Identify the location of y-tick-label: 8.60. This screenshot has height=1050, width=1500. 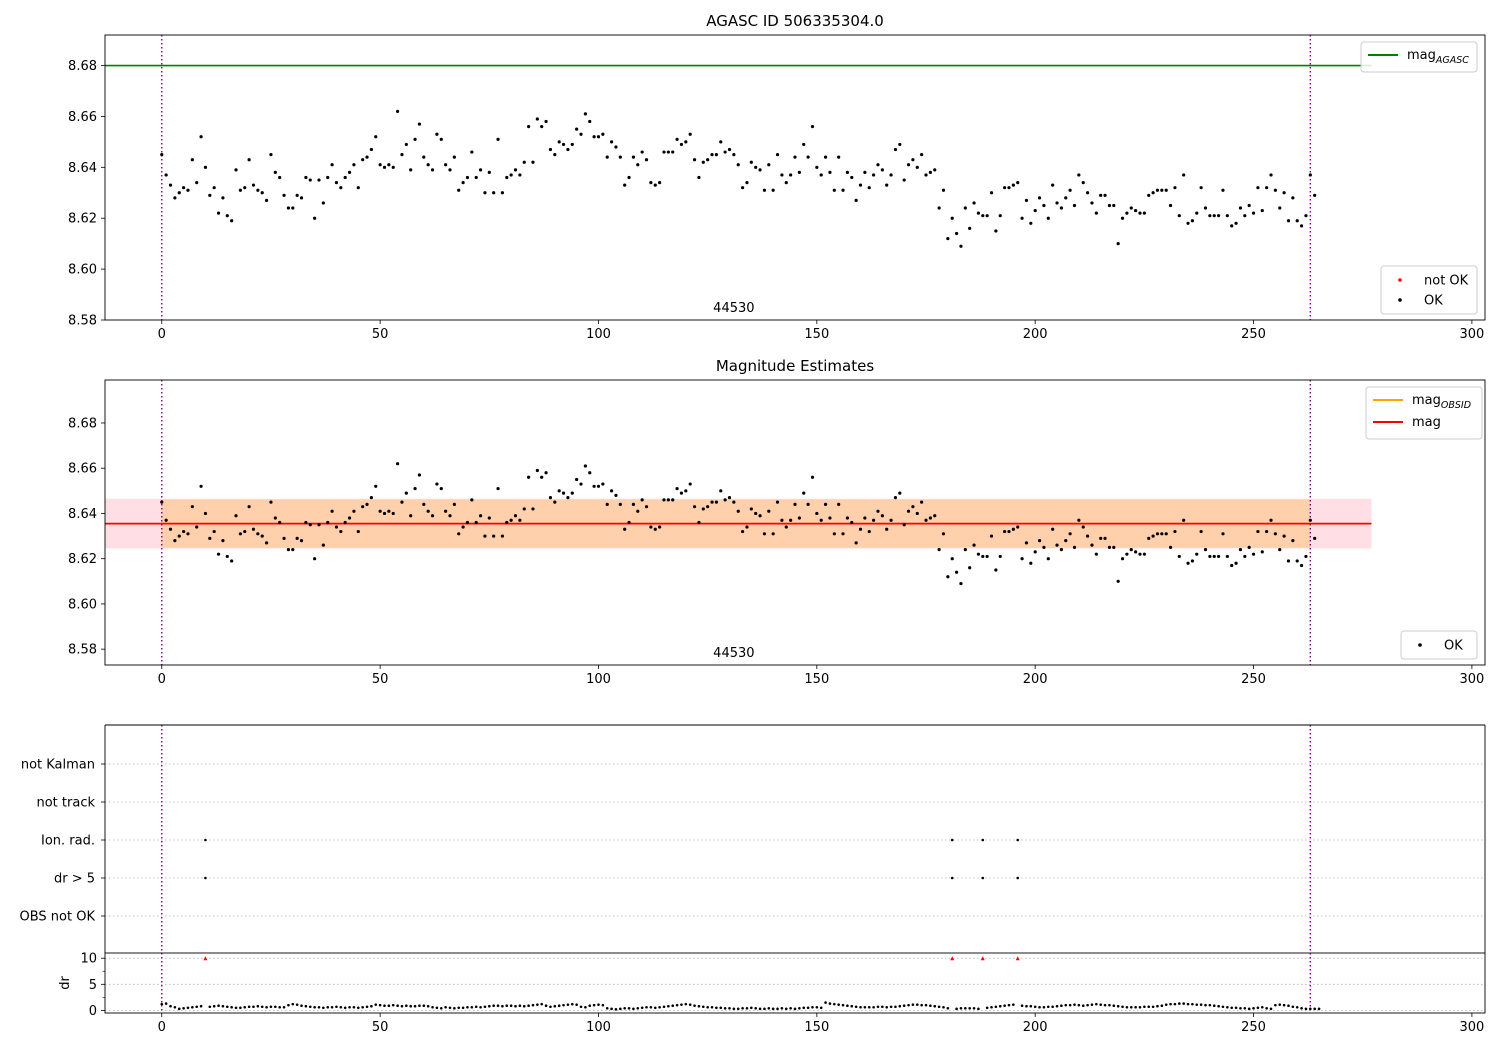
(82, 604).